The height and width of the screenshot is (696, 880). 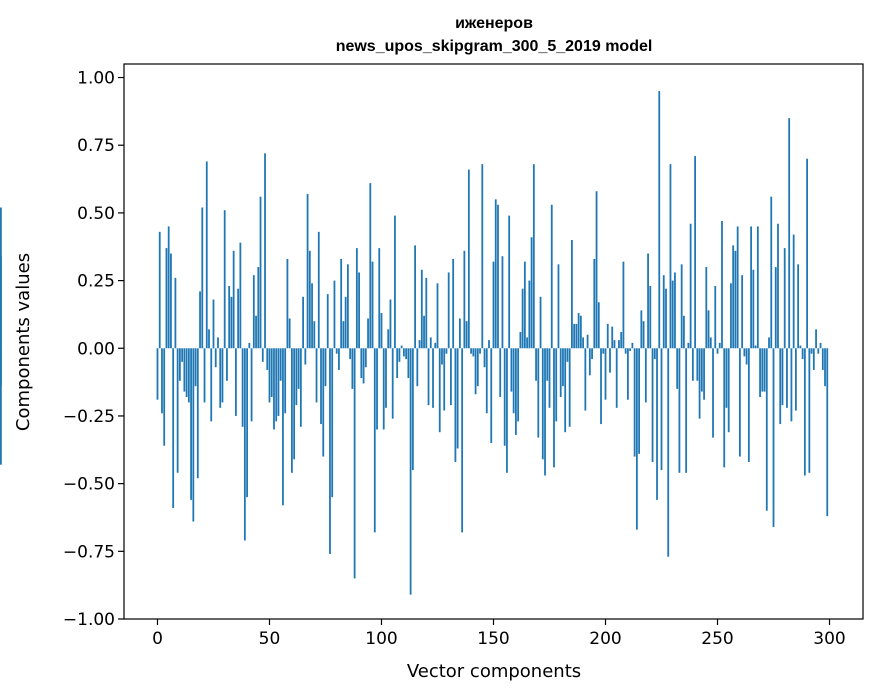 What do you see at coordinates (96, 214) in the screenshot?
I see `y-tick-label: 0.50` at bounding box center [96, 214].